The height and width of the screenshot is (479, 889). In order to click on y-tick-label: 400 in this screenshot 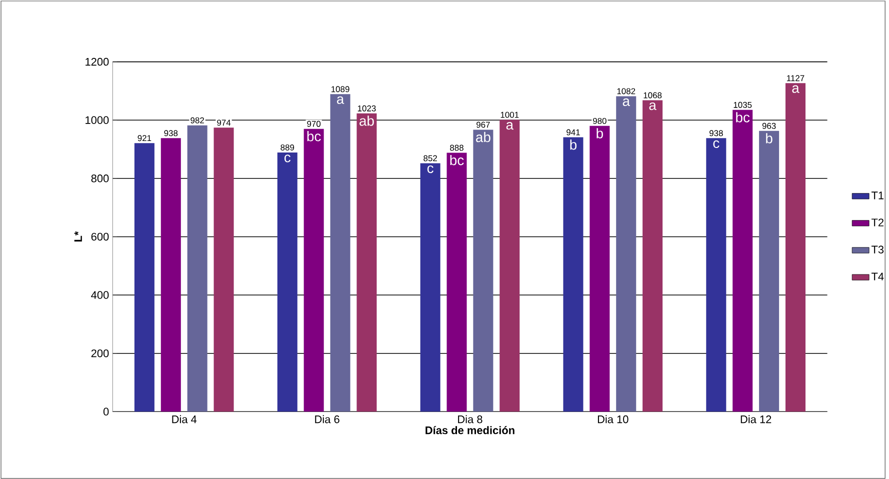, I will do `click(100, 294)`.